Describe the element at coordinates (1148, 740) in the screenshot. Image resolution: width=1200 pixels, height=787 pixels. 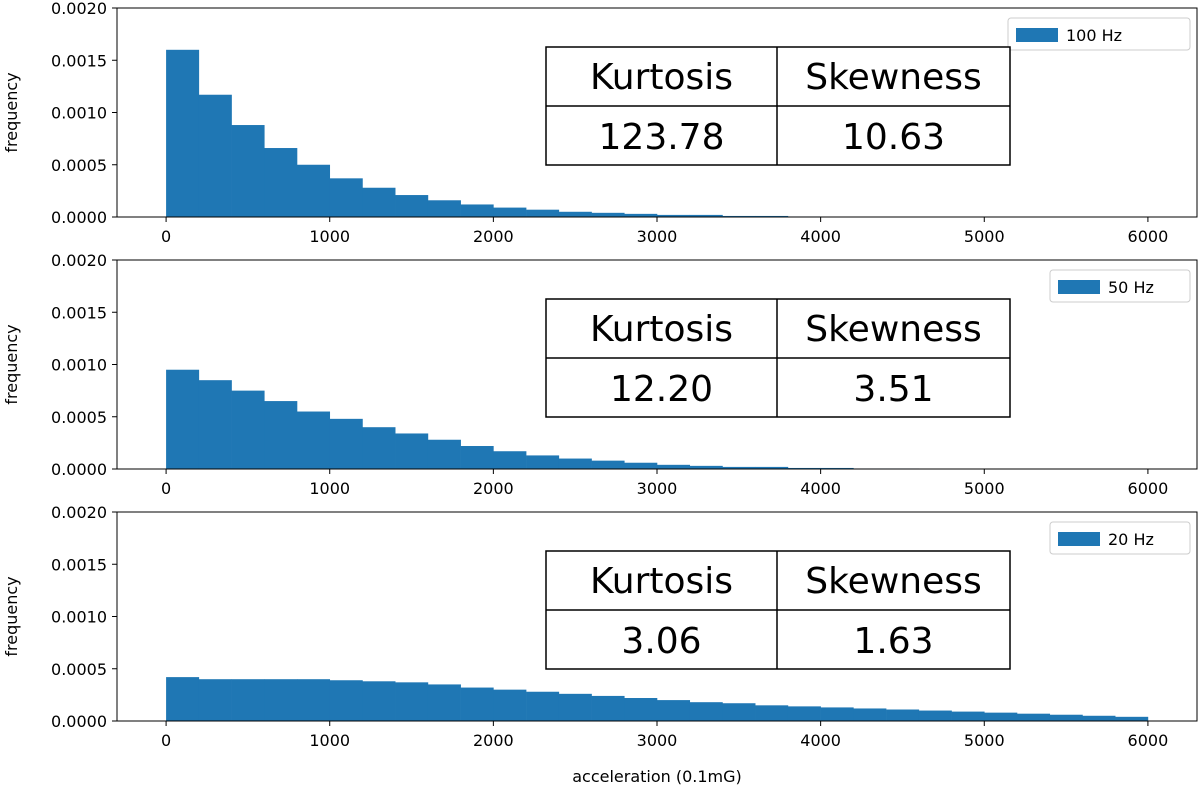
I see `x-tick-label: 6000` at that location.